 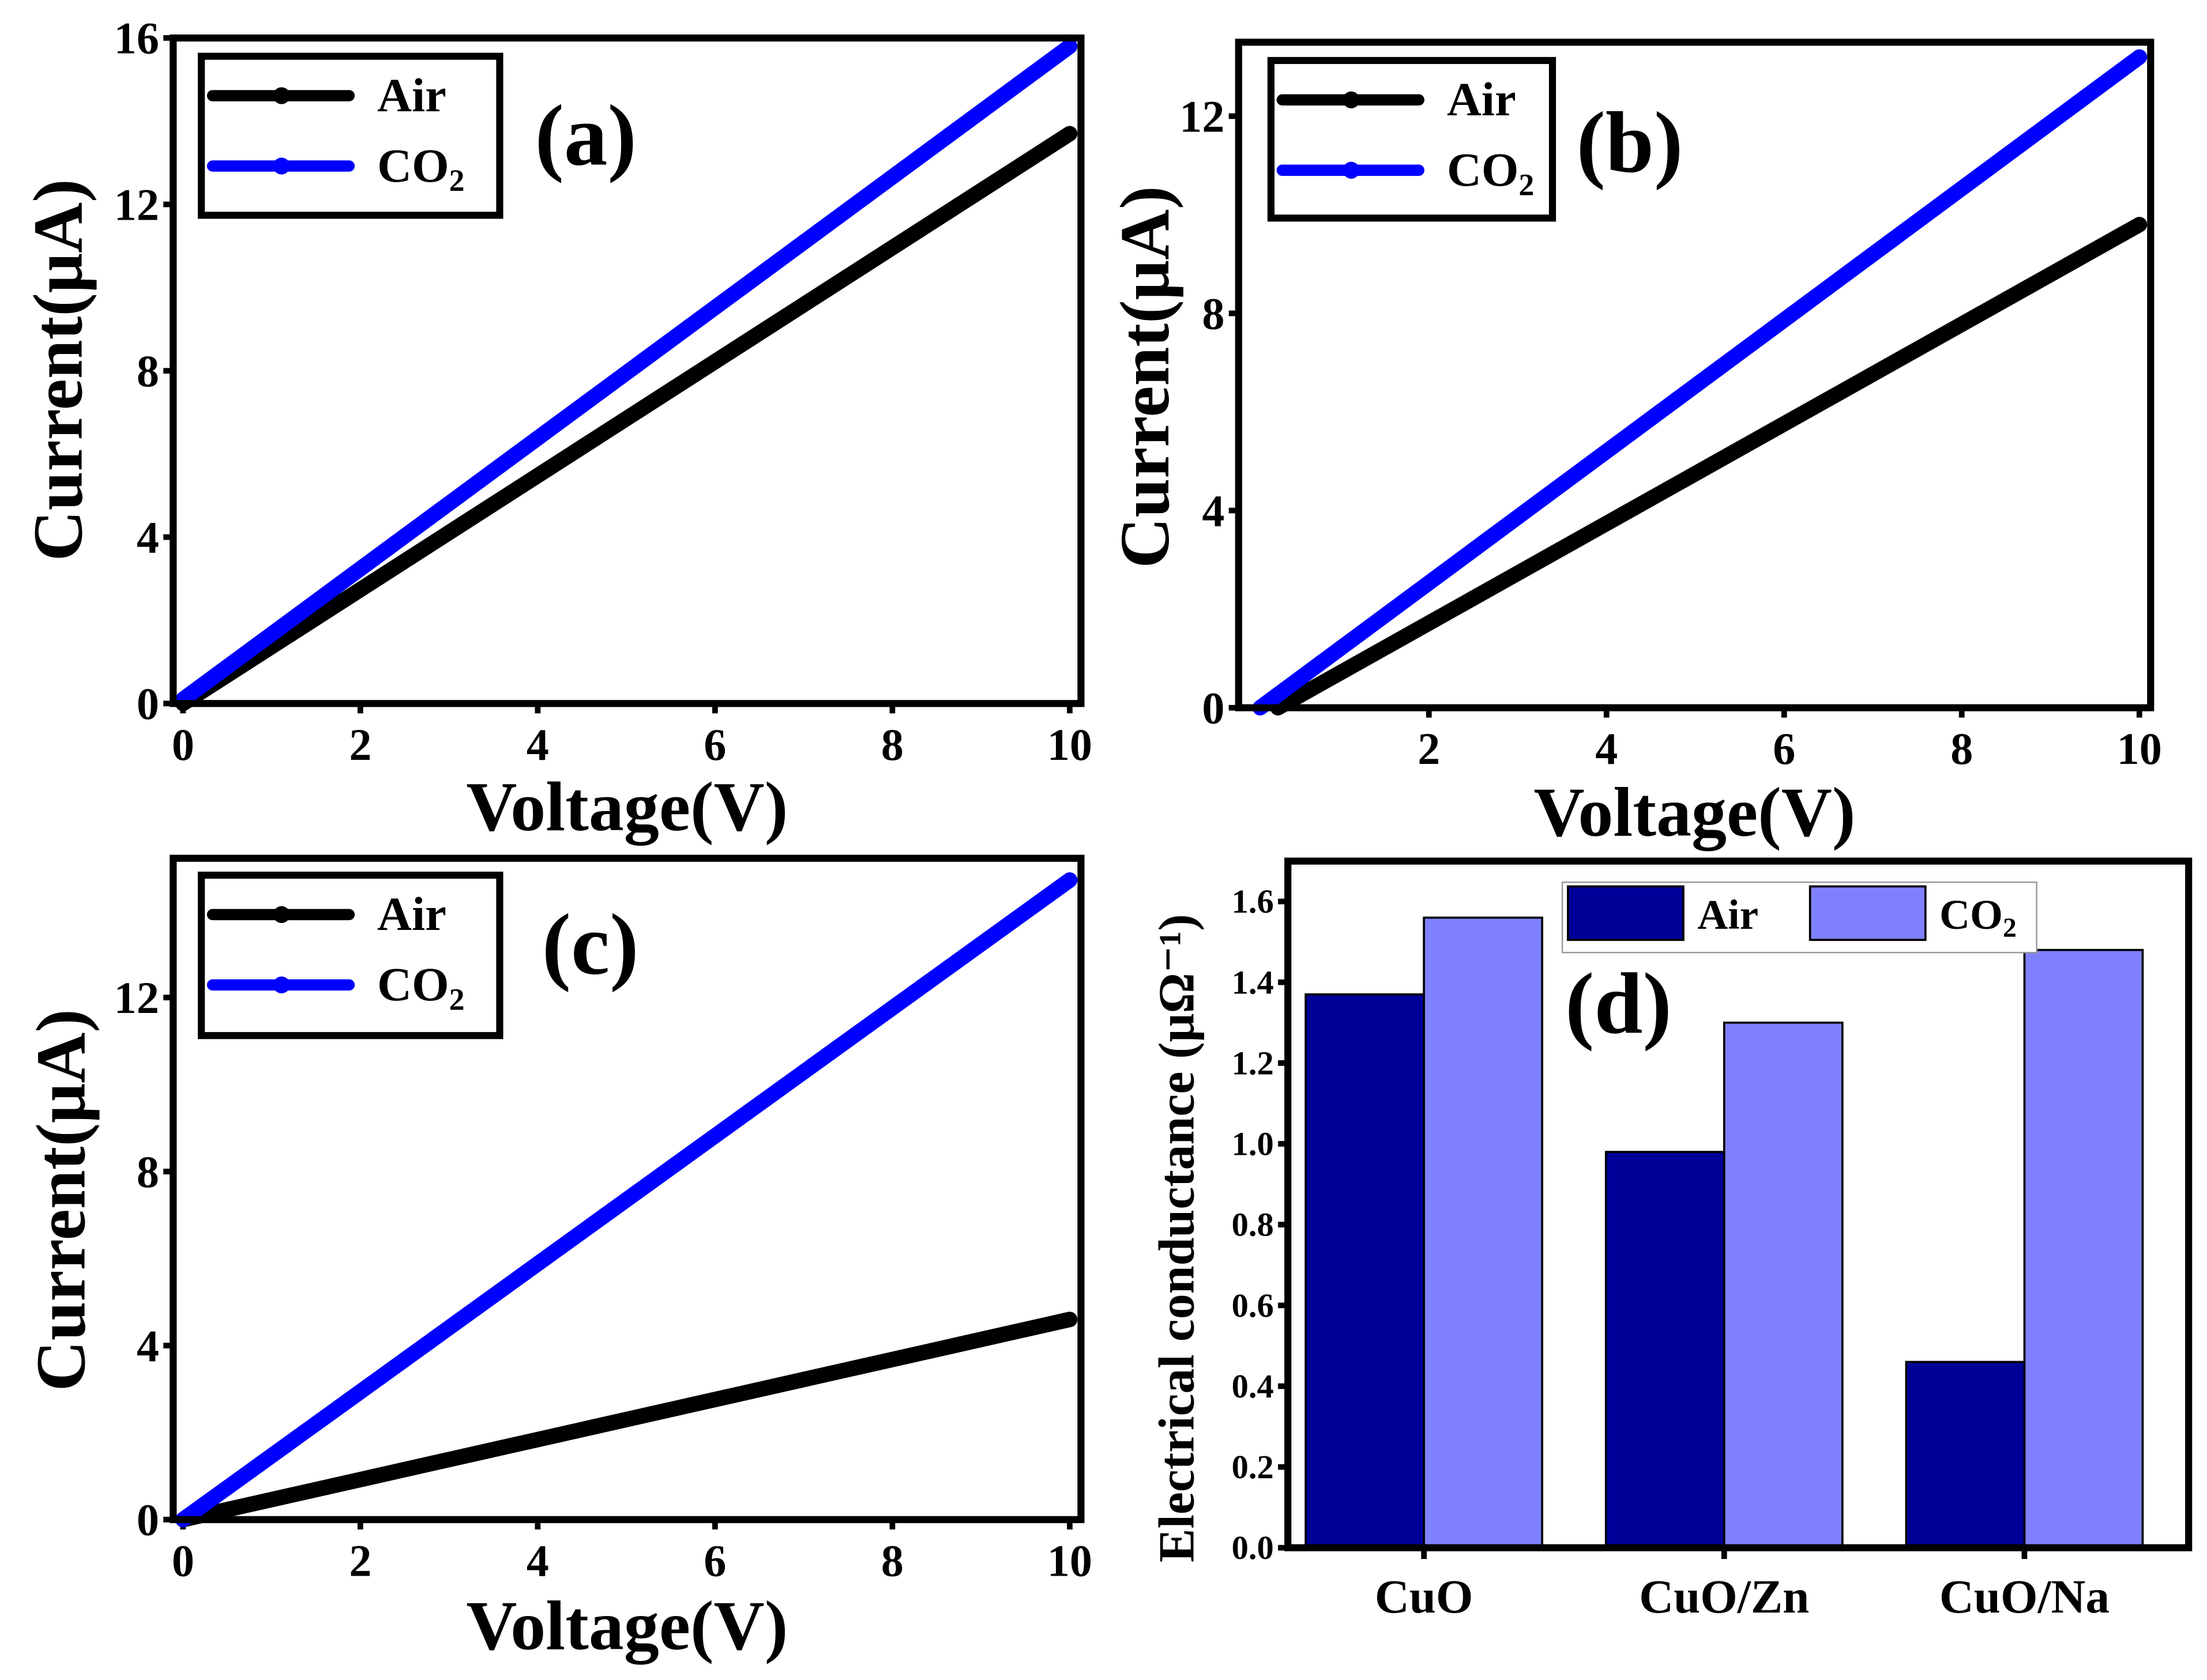 I want to click on y-tick-label: 0.4, so click(x=1253, y=1387).